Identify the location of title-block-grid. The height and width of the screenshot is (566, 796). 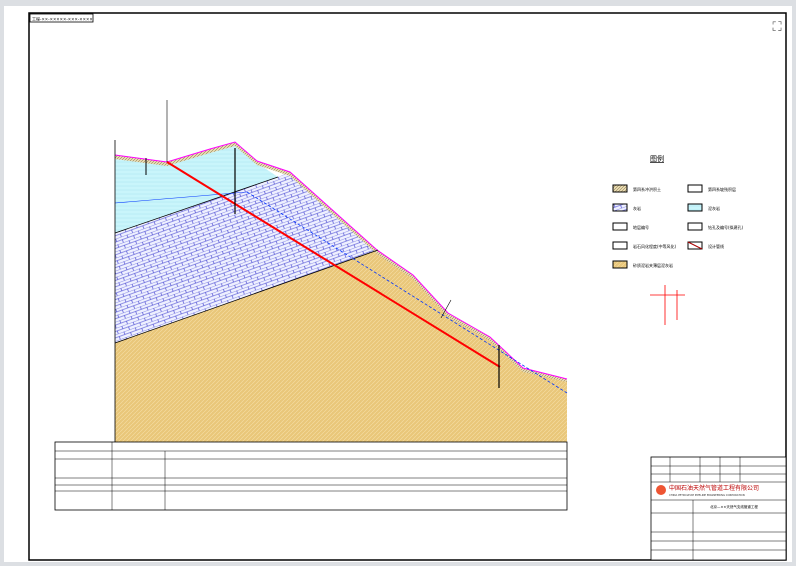
(718, 508).